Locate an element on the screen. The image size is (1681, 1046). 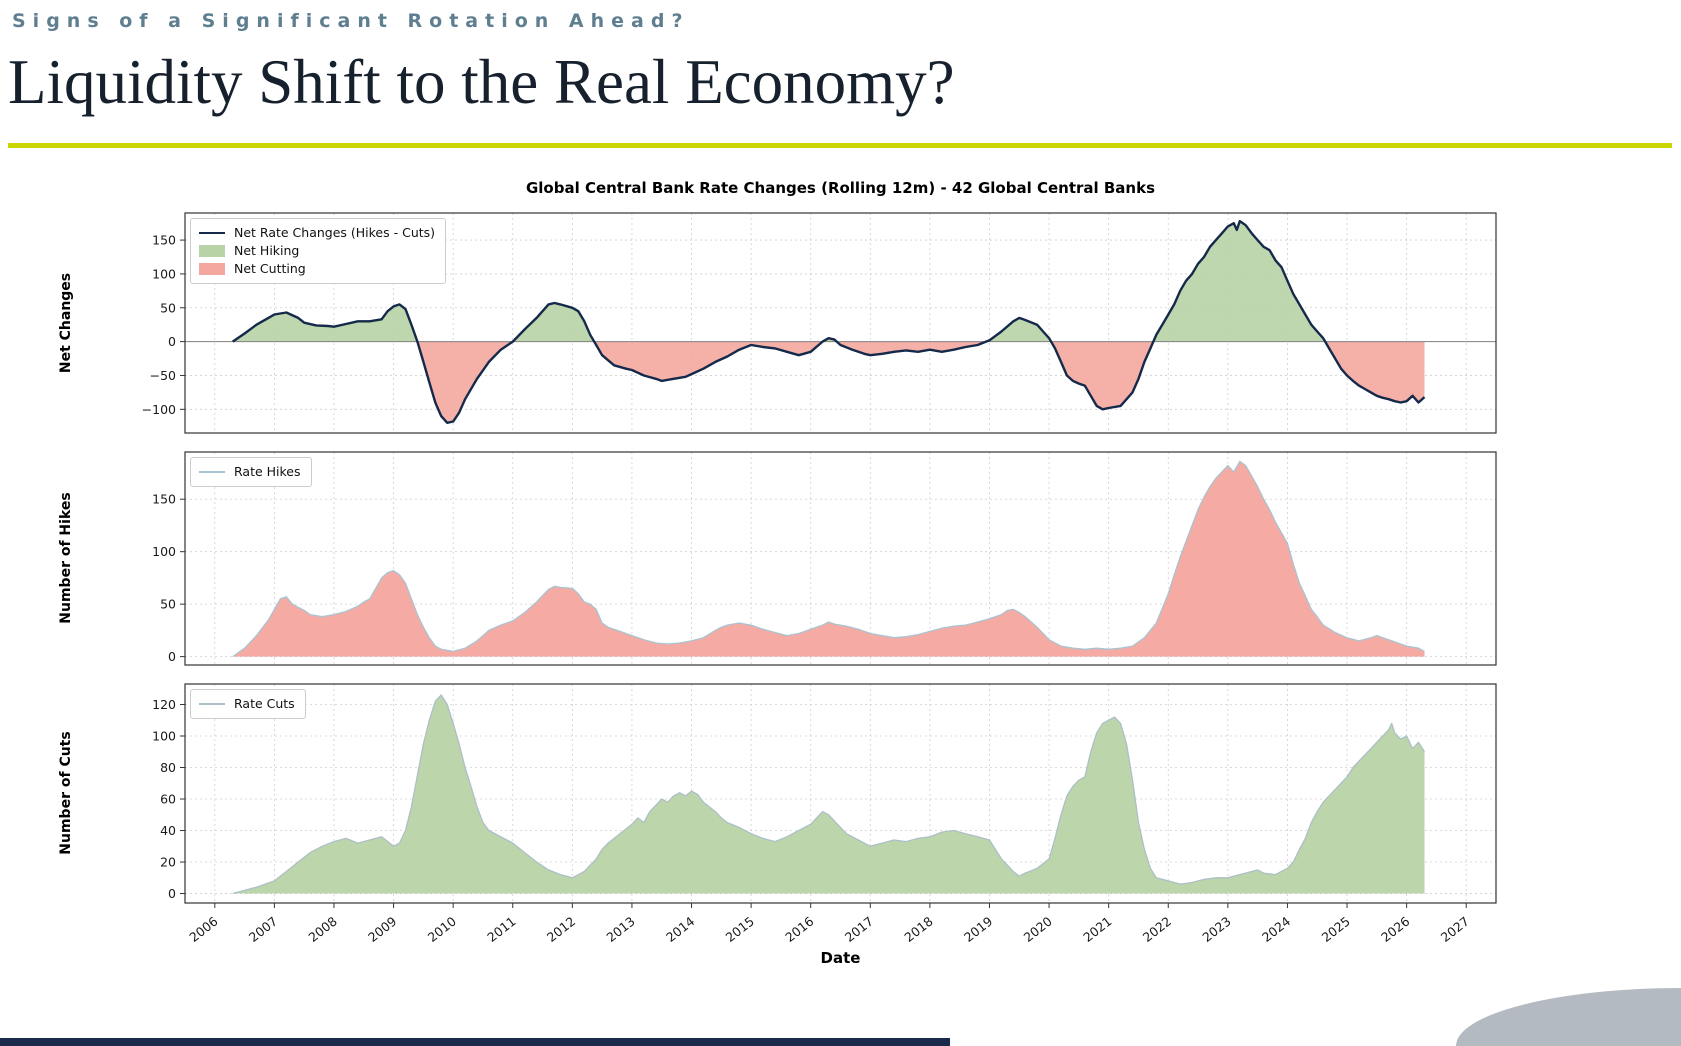
rate-hikes-line is located at coordinates (828, 559).